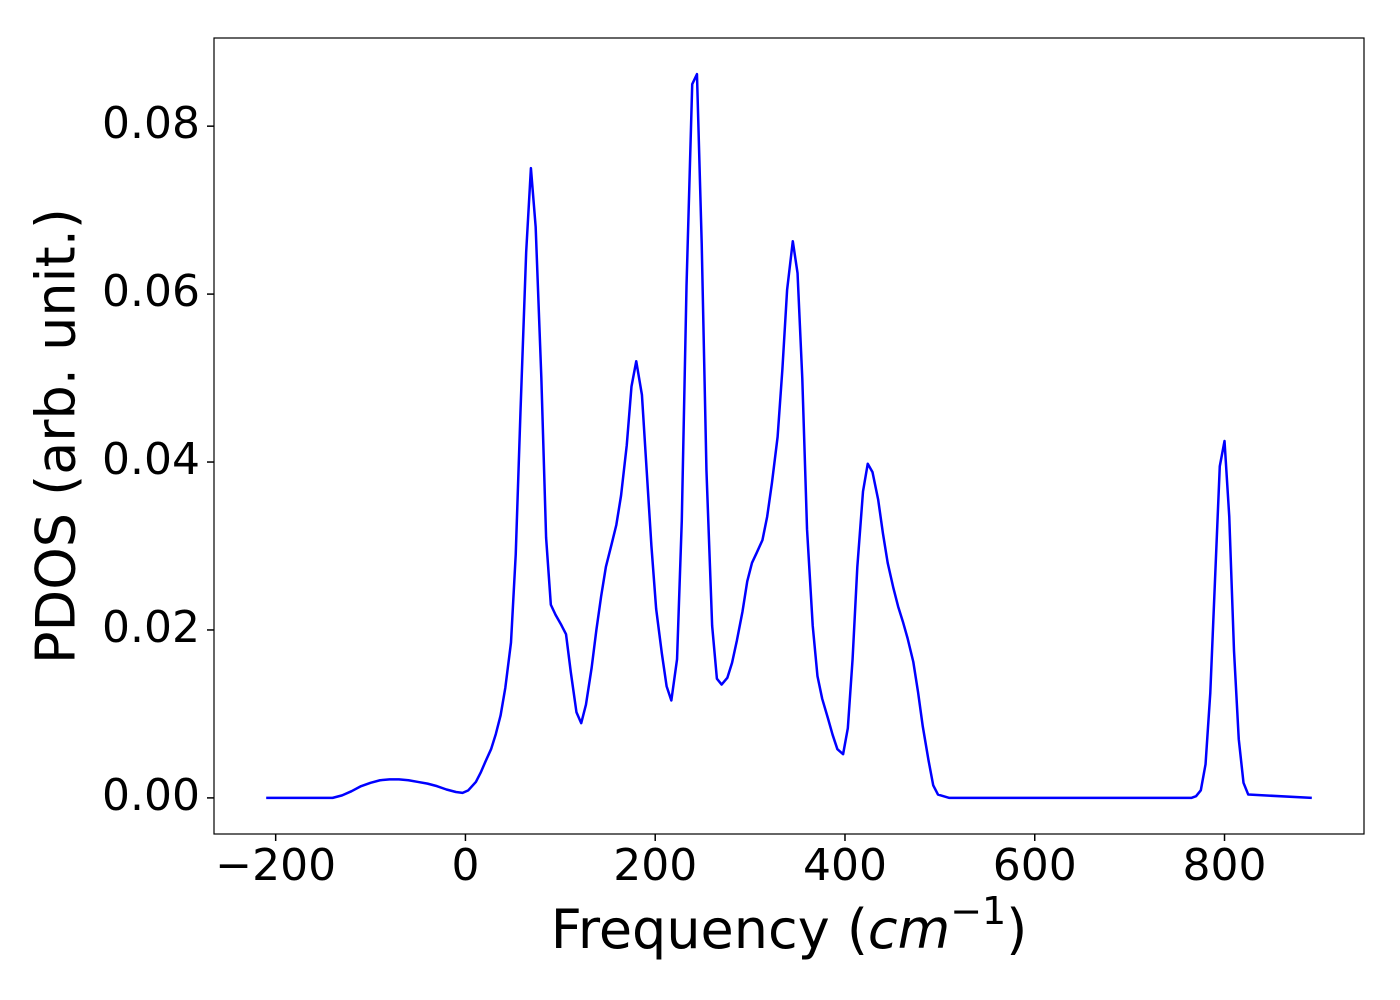  I want to click on y-axis-label: PDOS (arb. unit.), so click(56, 436).